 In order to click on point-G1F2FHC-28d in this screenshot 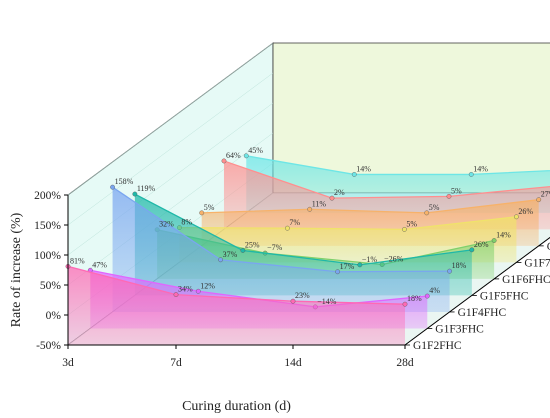, I will do `click(405, 304)`.